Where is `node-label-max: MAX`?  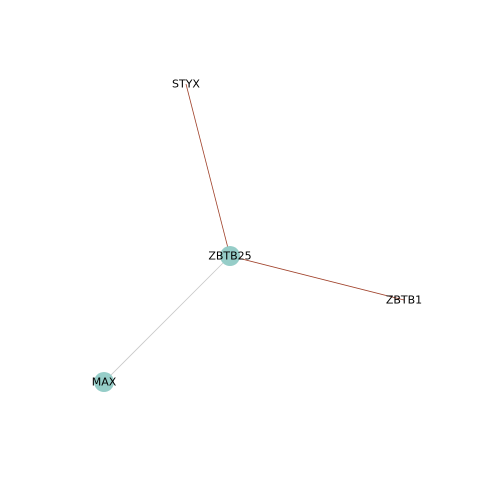
node-label-max: MAX is located at coordinates (104, 382).